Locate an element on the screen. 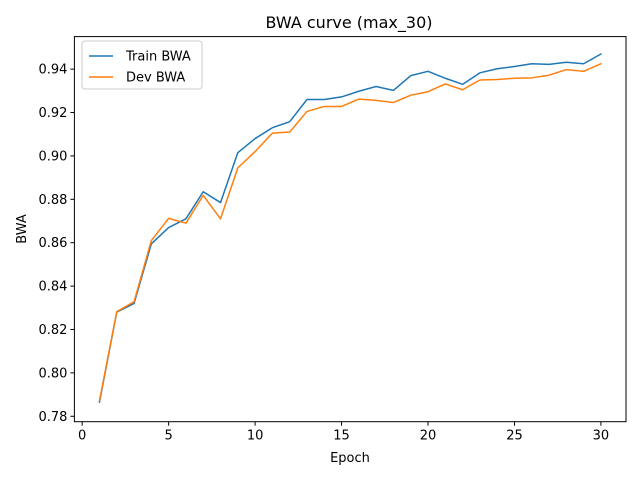 This screenshot has height=480, width=640. y-tick-label: 0.86 is located at coordinates (52, 243).